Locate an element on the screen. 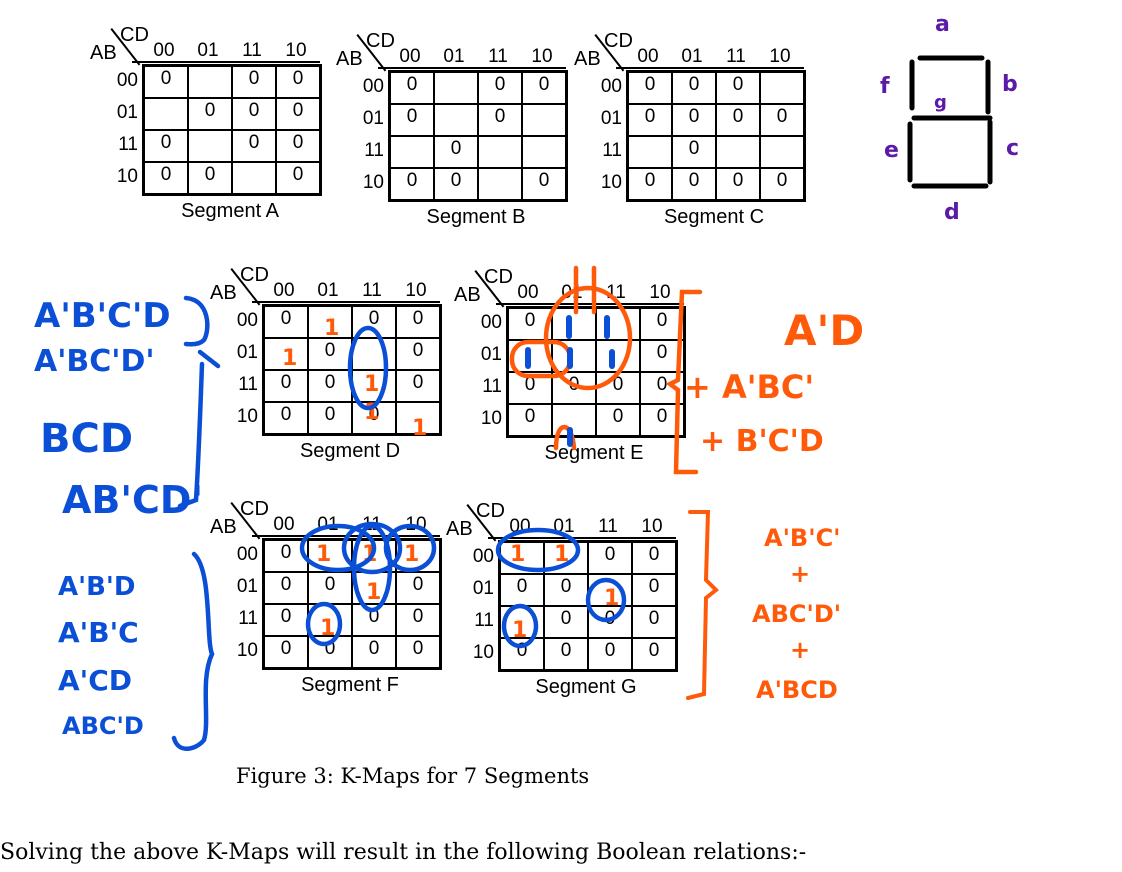  segment-label-d: d is located at coordinates (952, 212).